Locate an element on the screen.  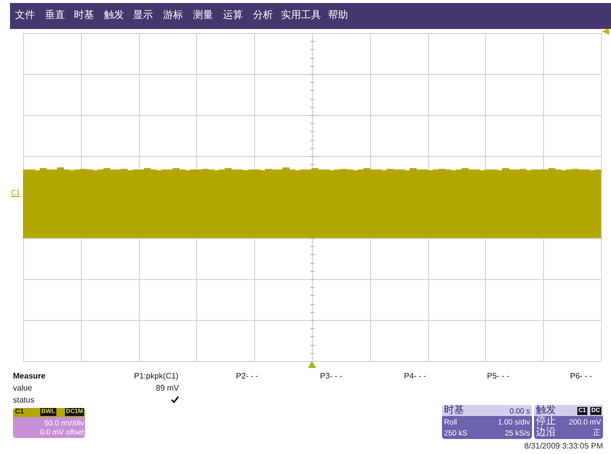
text: 运算 is located at coordinates (233, 15).